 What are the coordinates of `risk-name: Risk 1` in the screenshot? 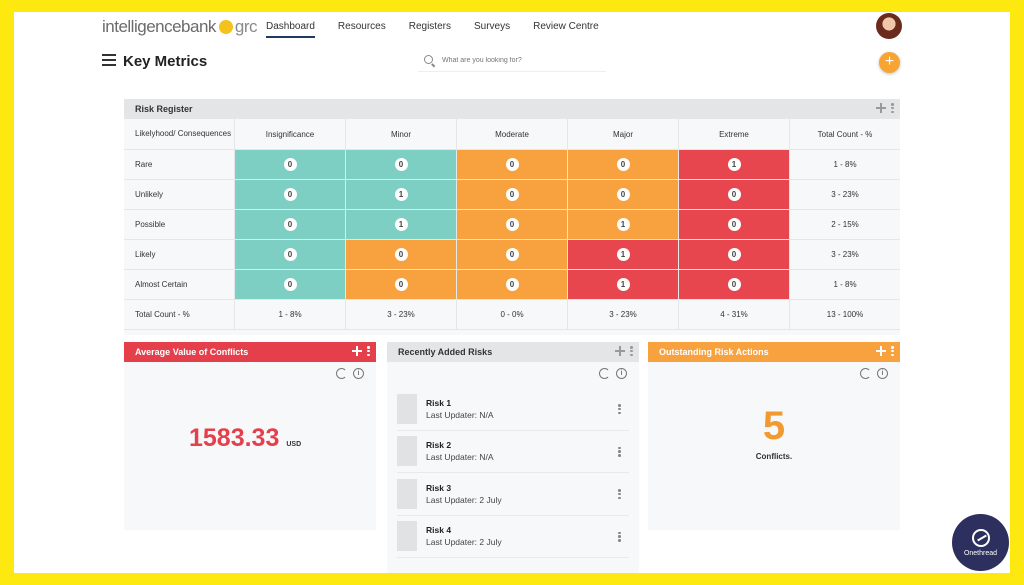 It's located at (439, 402).